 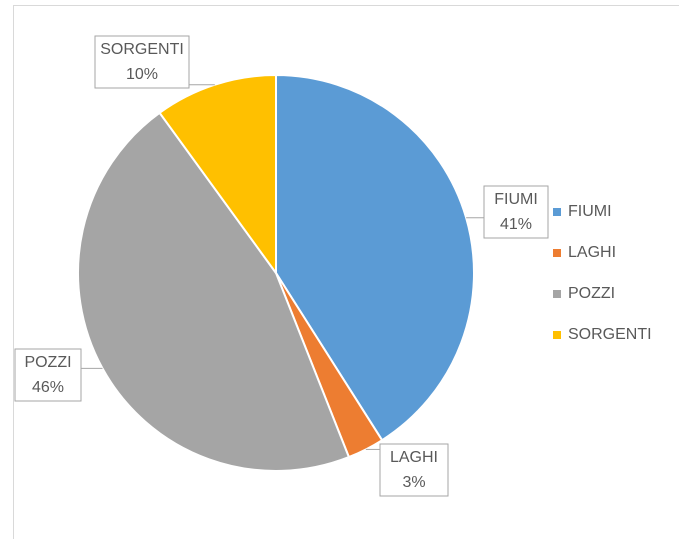 I want to click on pie-slice, so click(x=217, y=175).